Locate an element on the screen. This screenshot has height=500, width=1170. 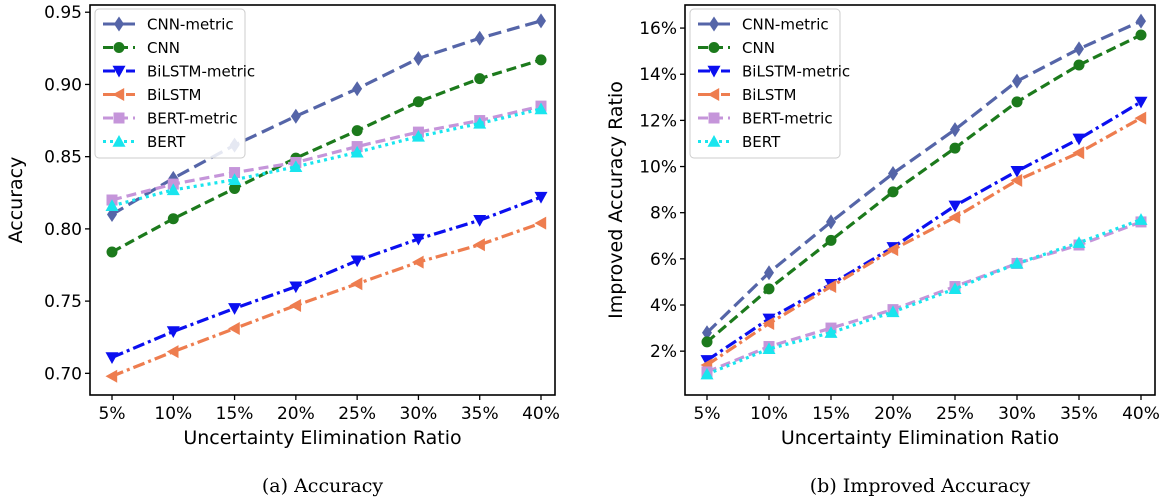
x-tick-label: 20% is located at coordinates (893, 414).